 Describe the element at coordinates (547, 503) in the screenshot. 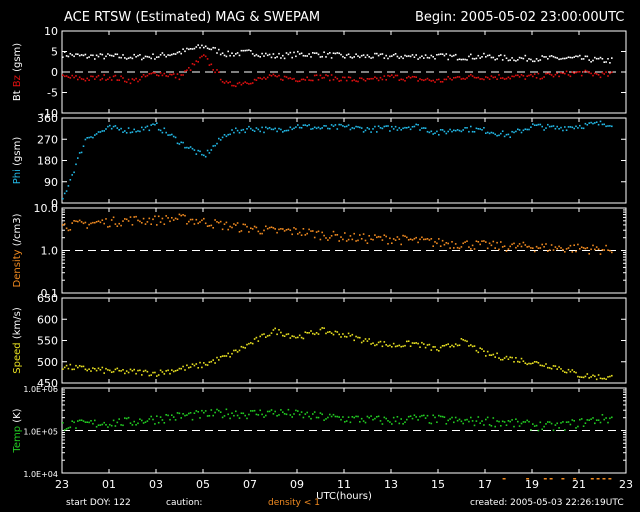

I see `created-time: created: 2005-05-03 22:26:19UTC` at that location.